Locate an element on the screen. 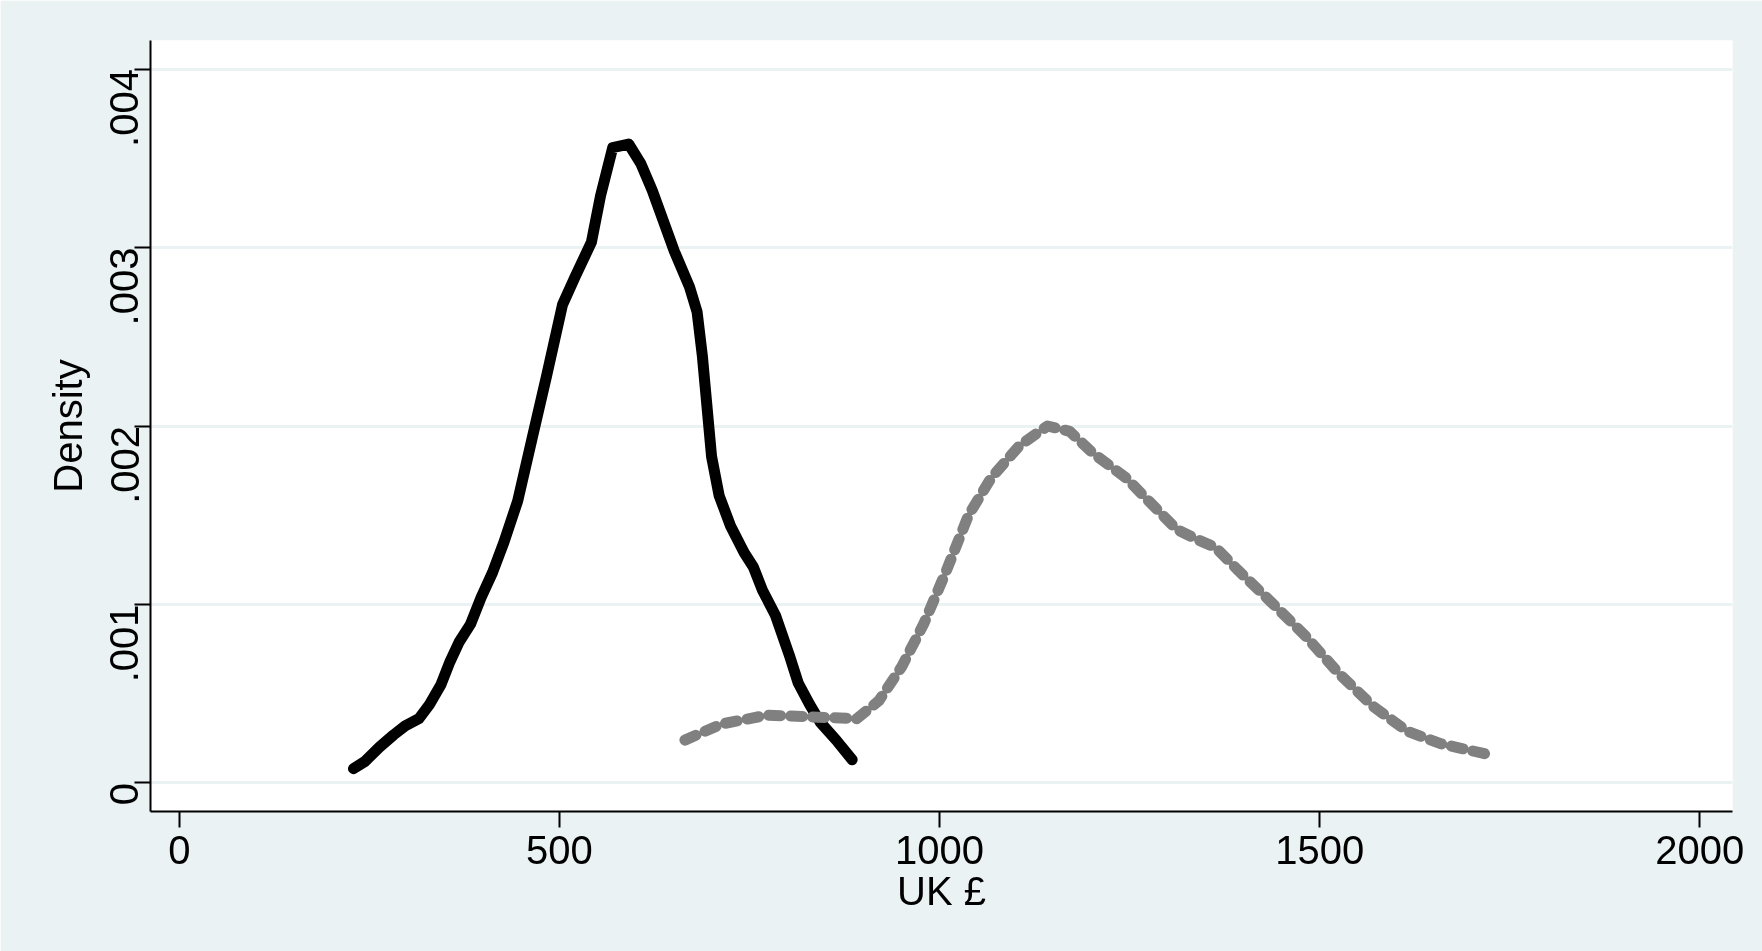 The height and width of the screenshot is (951, 1762). x-tick-label: 2000 is located at coordinates (1700, 849).